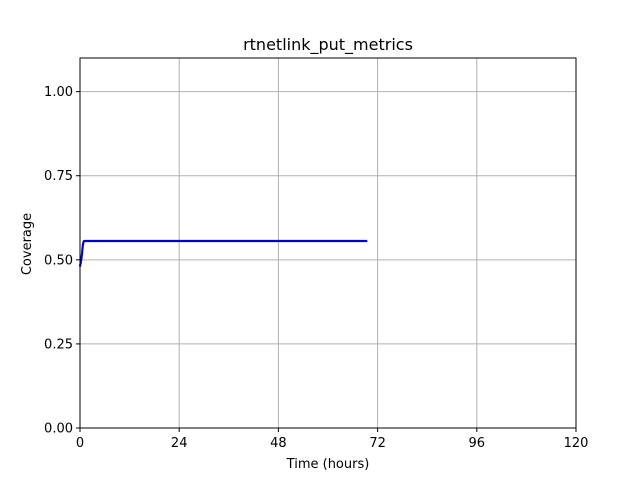 The height and width of the screenshot is (480, 640). I want to click on x-axis-ticks: 0 24 48 72 96 120, so click(332, 439).